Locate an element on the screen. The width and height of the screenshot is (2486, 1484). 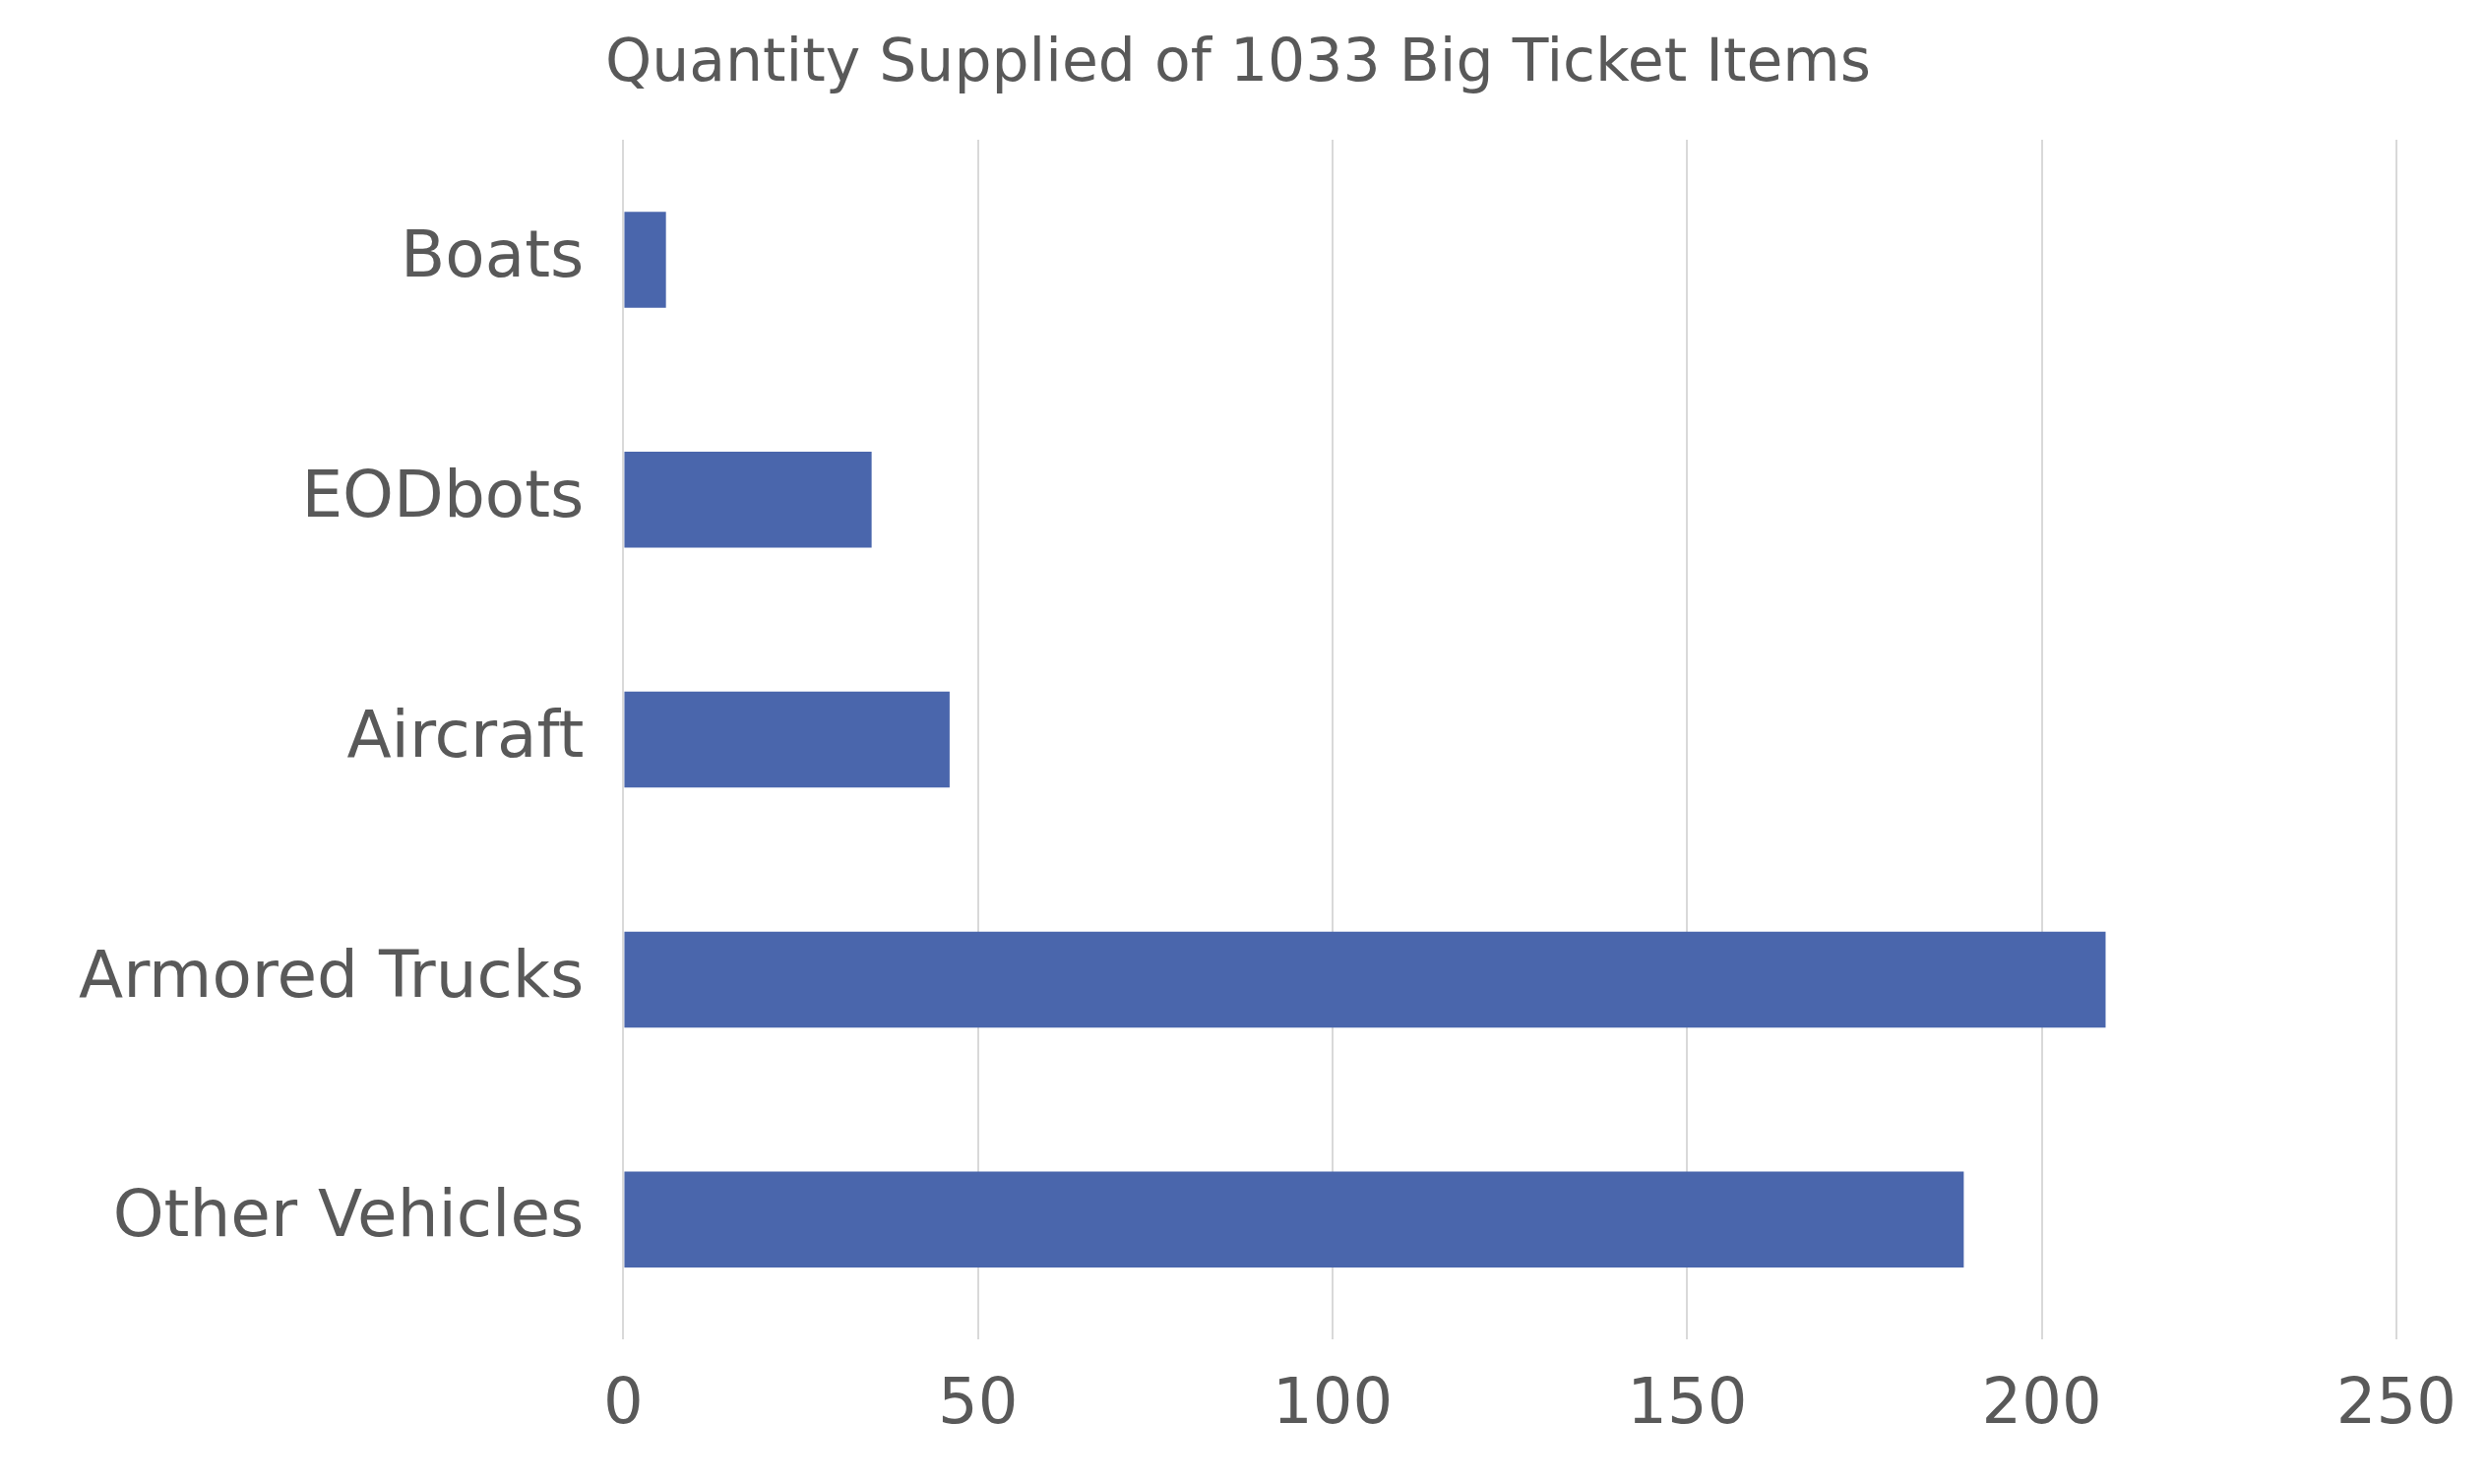
y-tick-label: EODbots is located at coordinates (443, 494).